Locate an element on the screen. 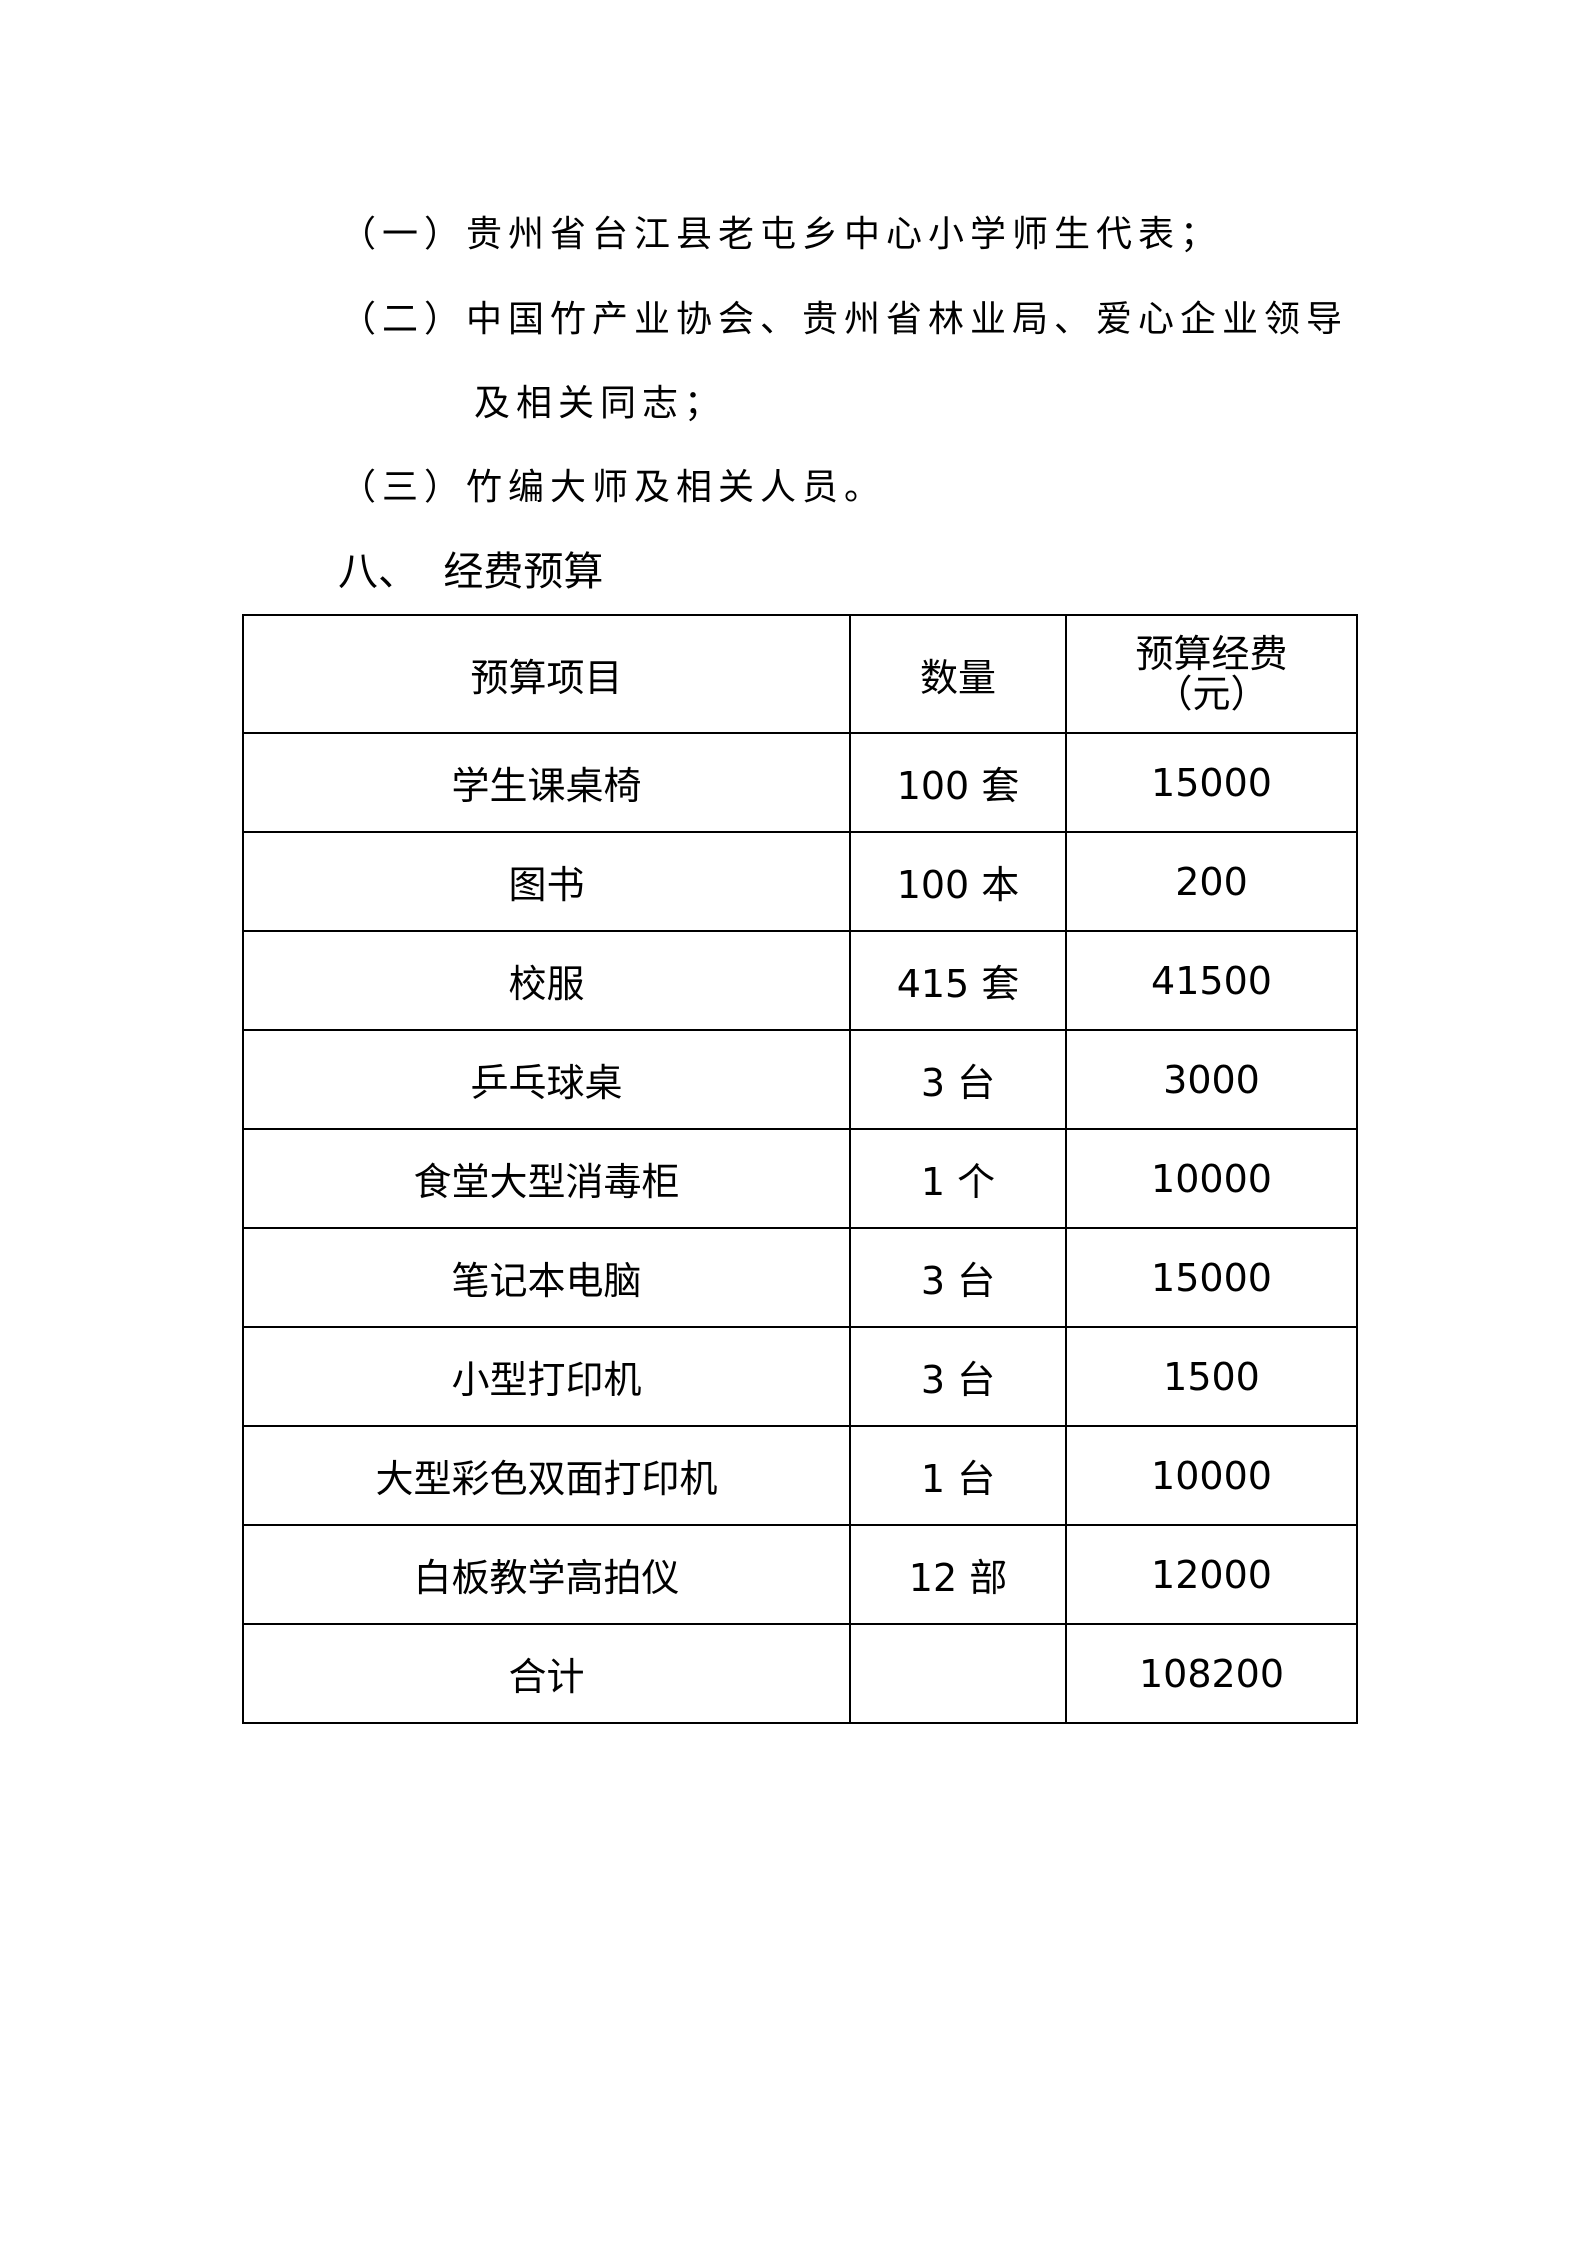 The image size is (1588, 2245). attendee-item-2-continued: 及相关同志； is located at coordinates (600, 403).